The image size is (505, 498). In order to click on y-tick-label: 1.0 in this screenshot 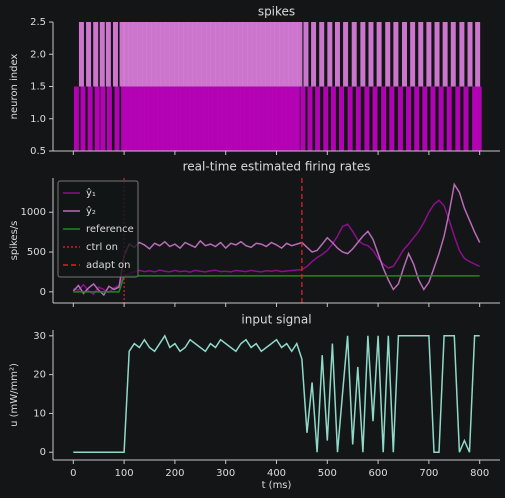, I will do `click(38, 119)`.